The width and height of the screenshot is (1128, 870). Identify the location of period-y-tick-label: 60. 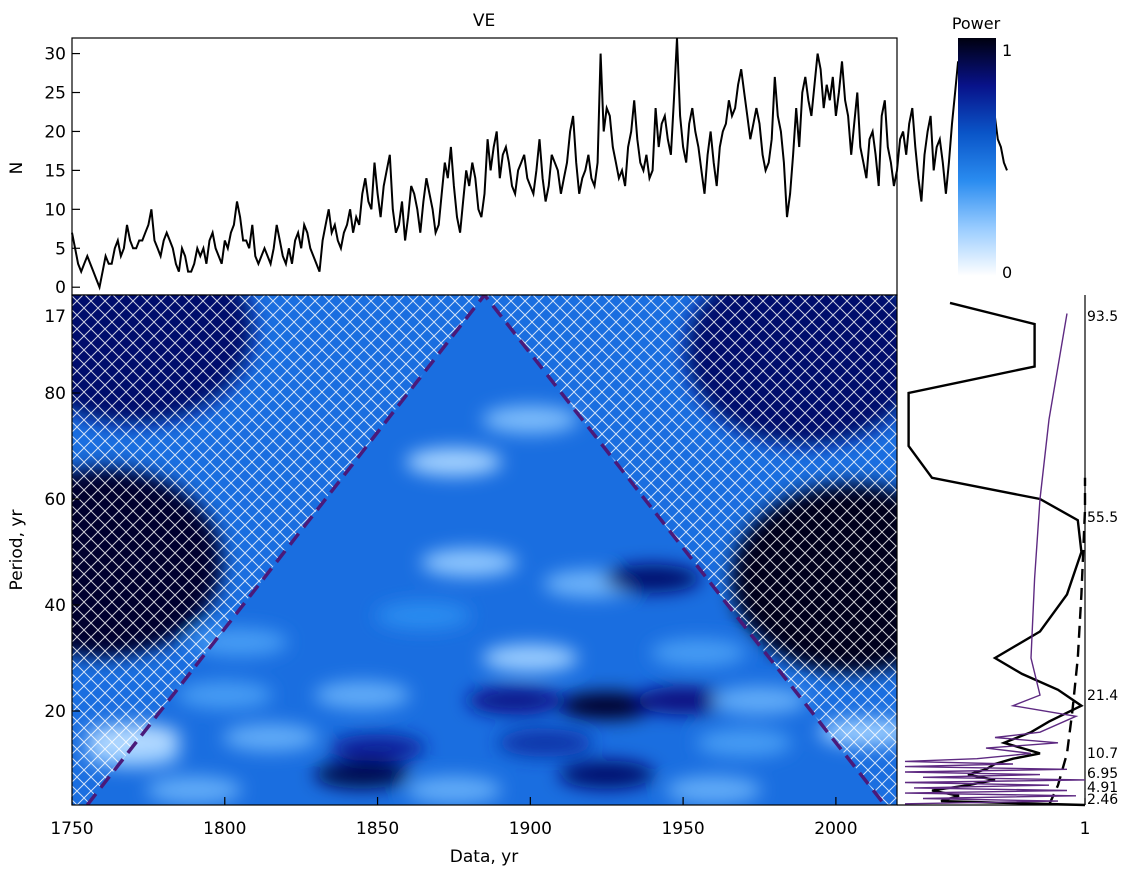
(55, 500).